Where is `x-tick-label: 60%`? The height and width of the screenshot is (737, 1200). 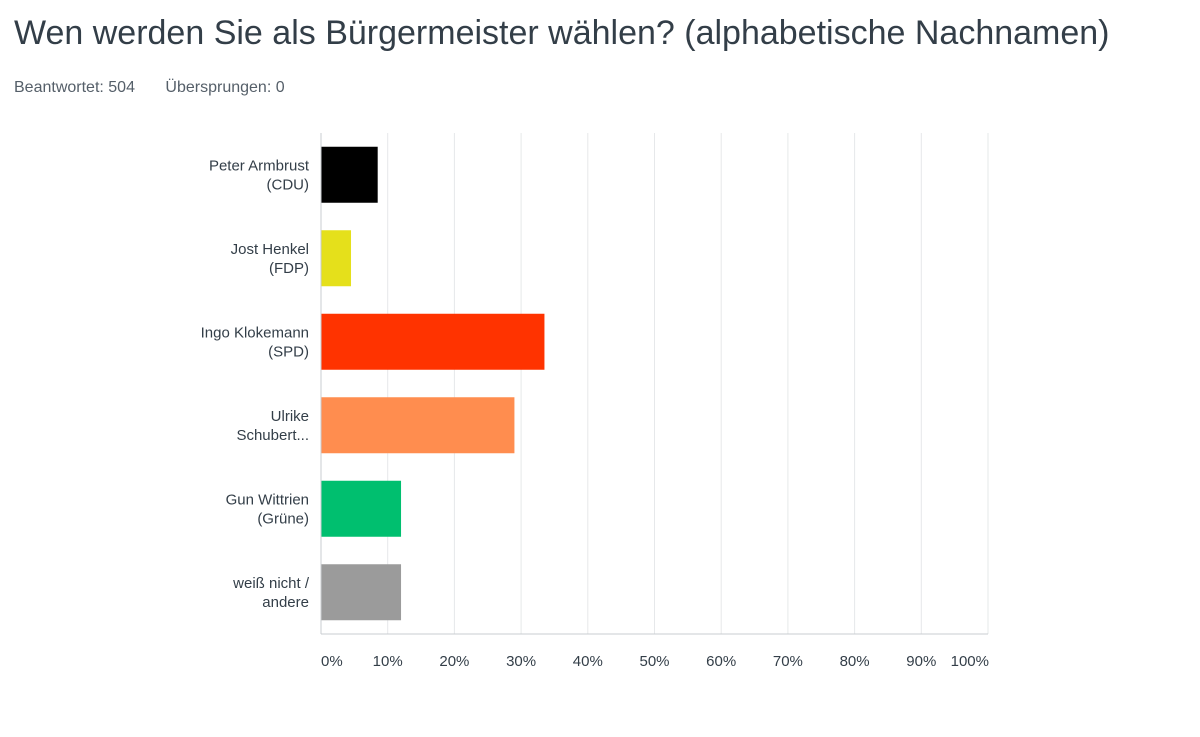
x-tick-label: 60% is located at coordinates (721, 661).